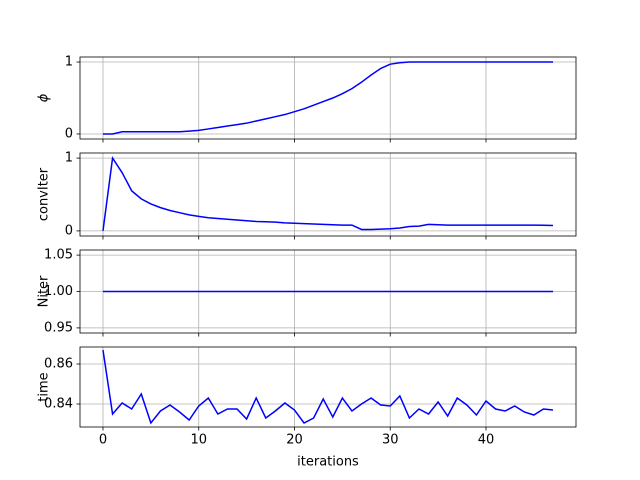 This screenshot has width=640, height=480. What do you see at coordinates (390, 440) in the screenshot?
I see `x-tick-label: 30` at bounding box center [390, 440].